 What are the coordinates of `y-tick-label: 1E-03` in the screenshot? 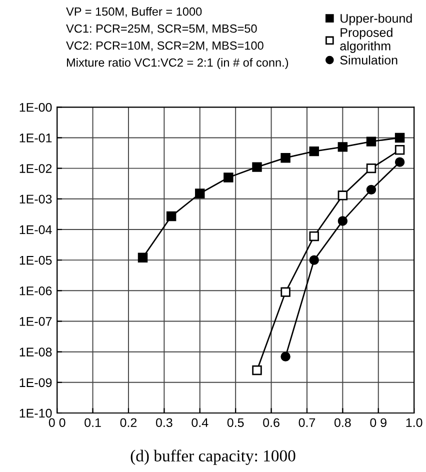 It's located at (36, 199).